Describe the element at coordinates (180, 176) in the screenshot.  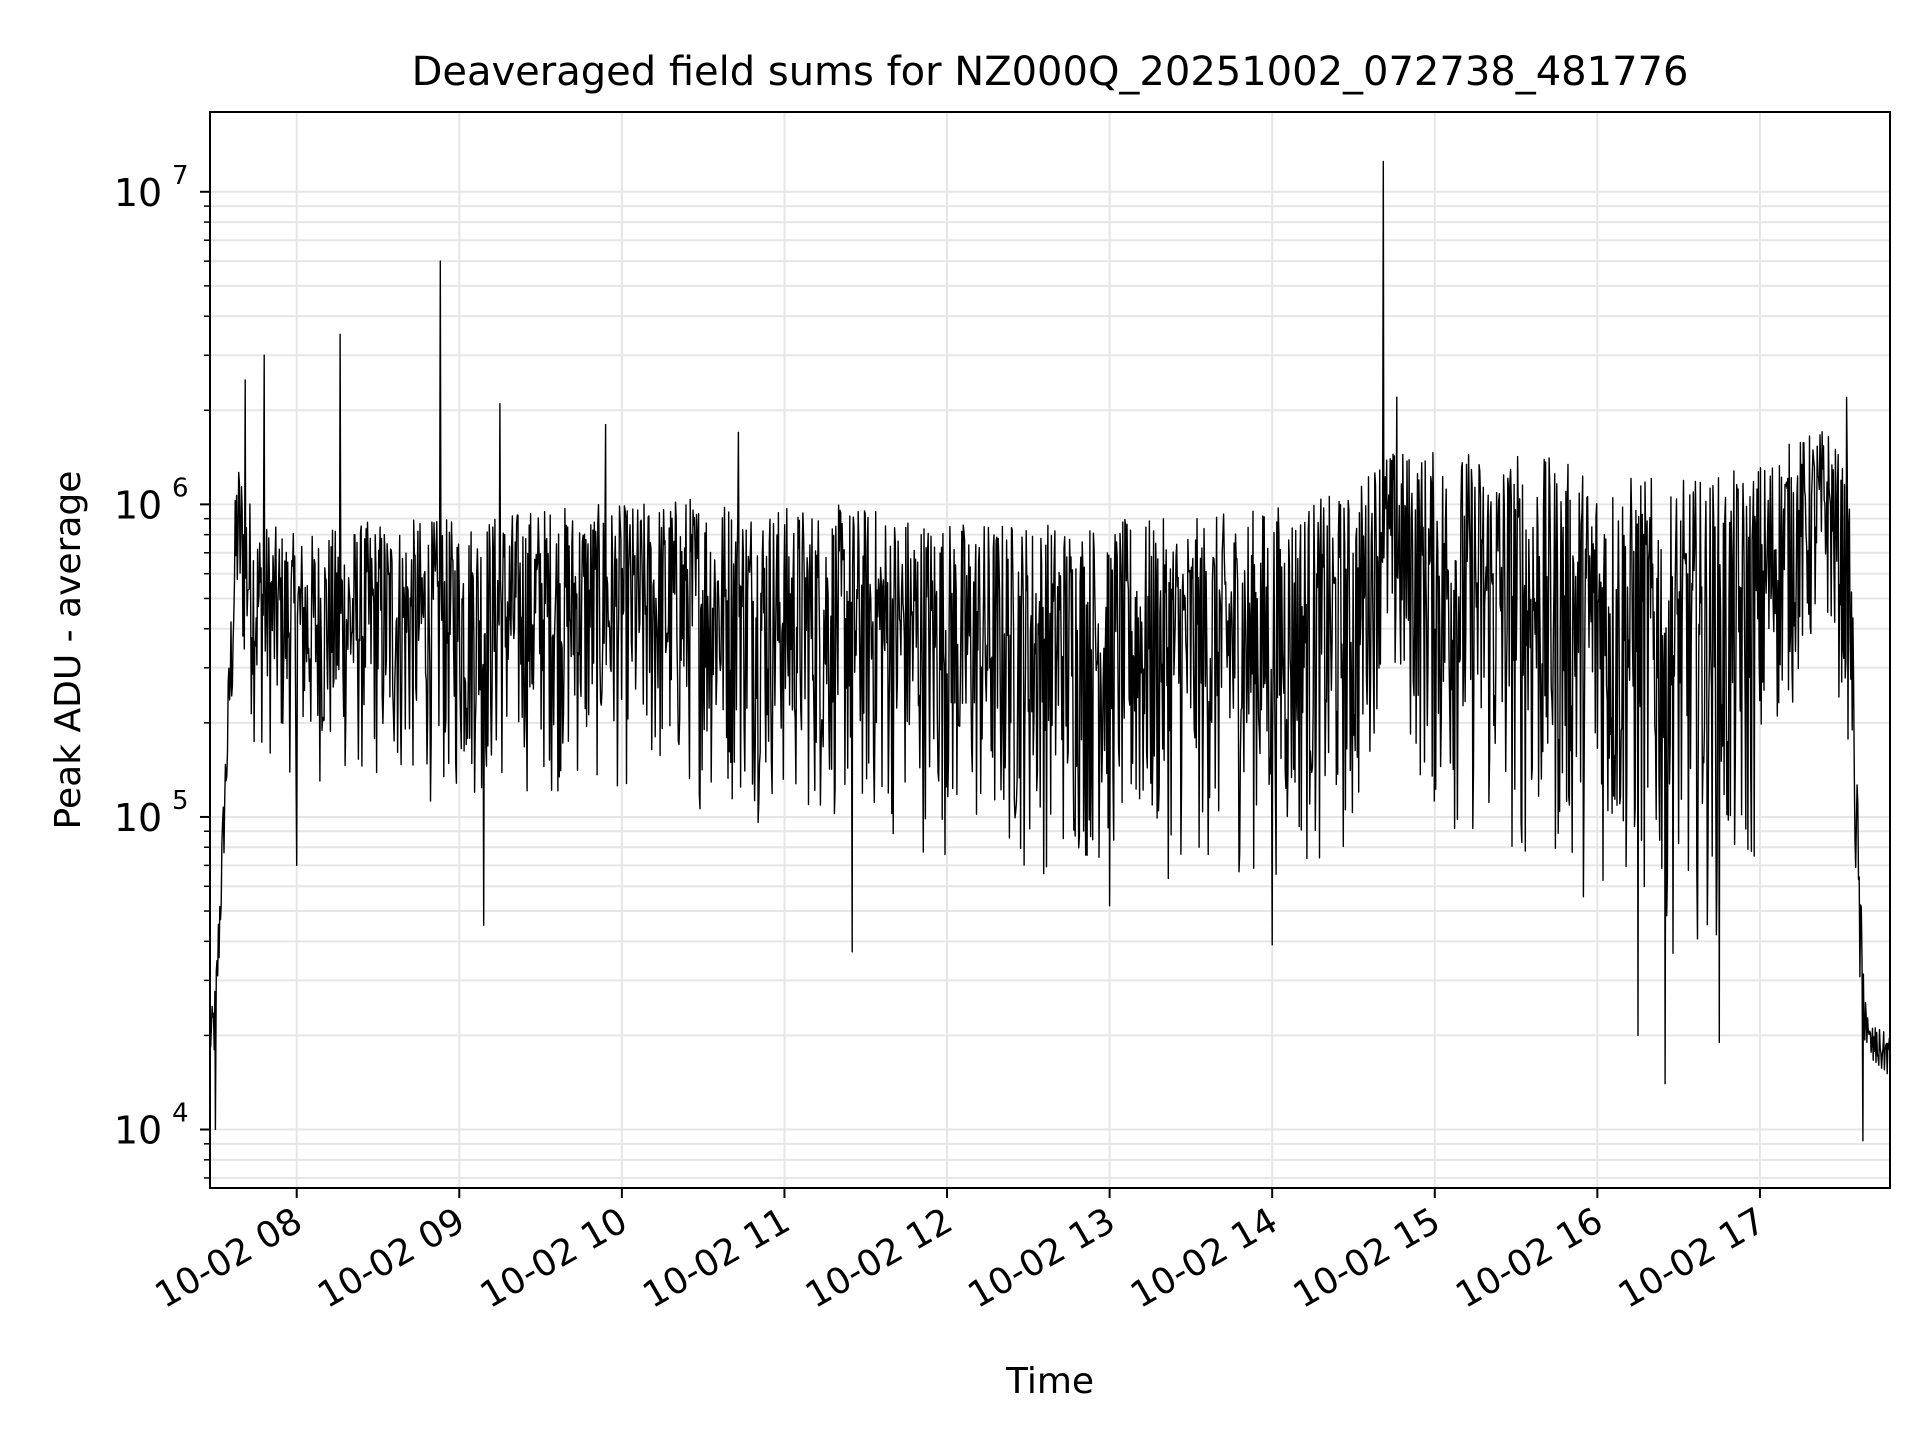
I see `y-tick-exponent: 7` at that location.